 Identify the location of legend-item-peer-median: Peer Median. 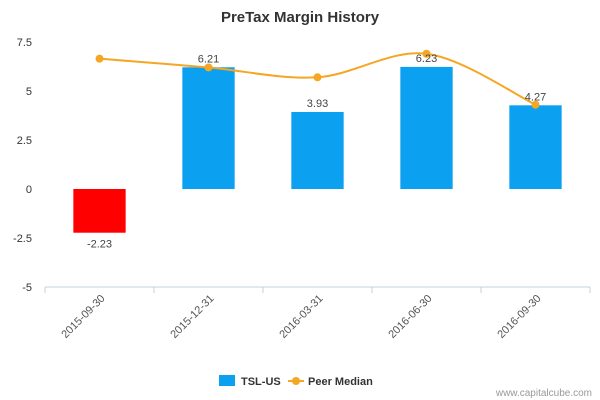
(330, 382).